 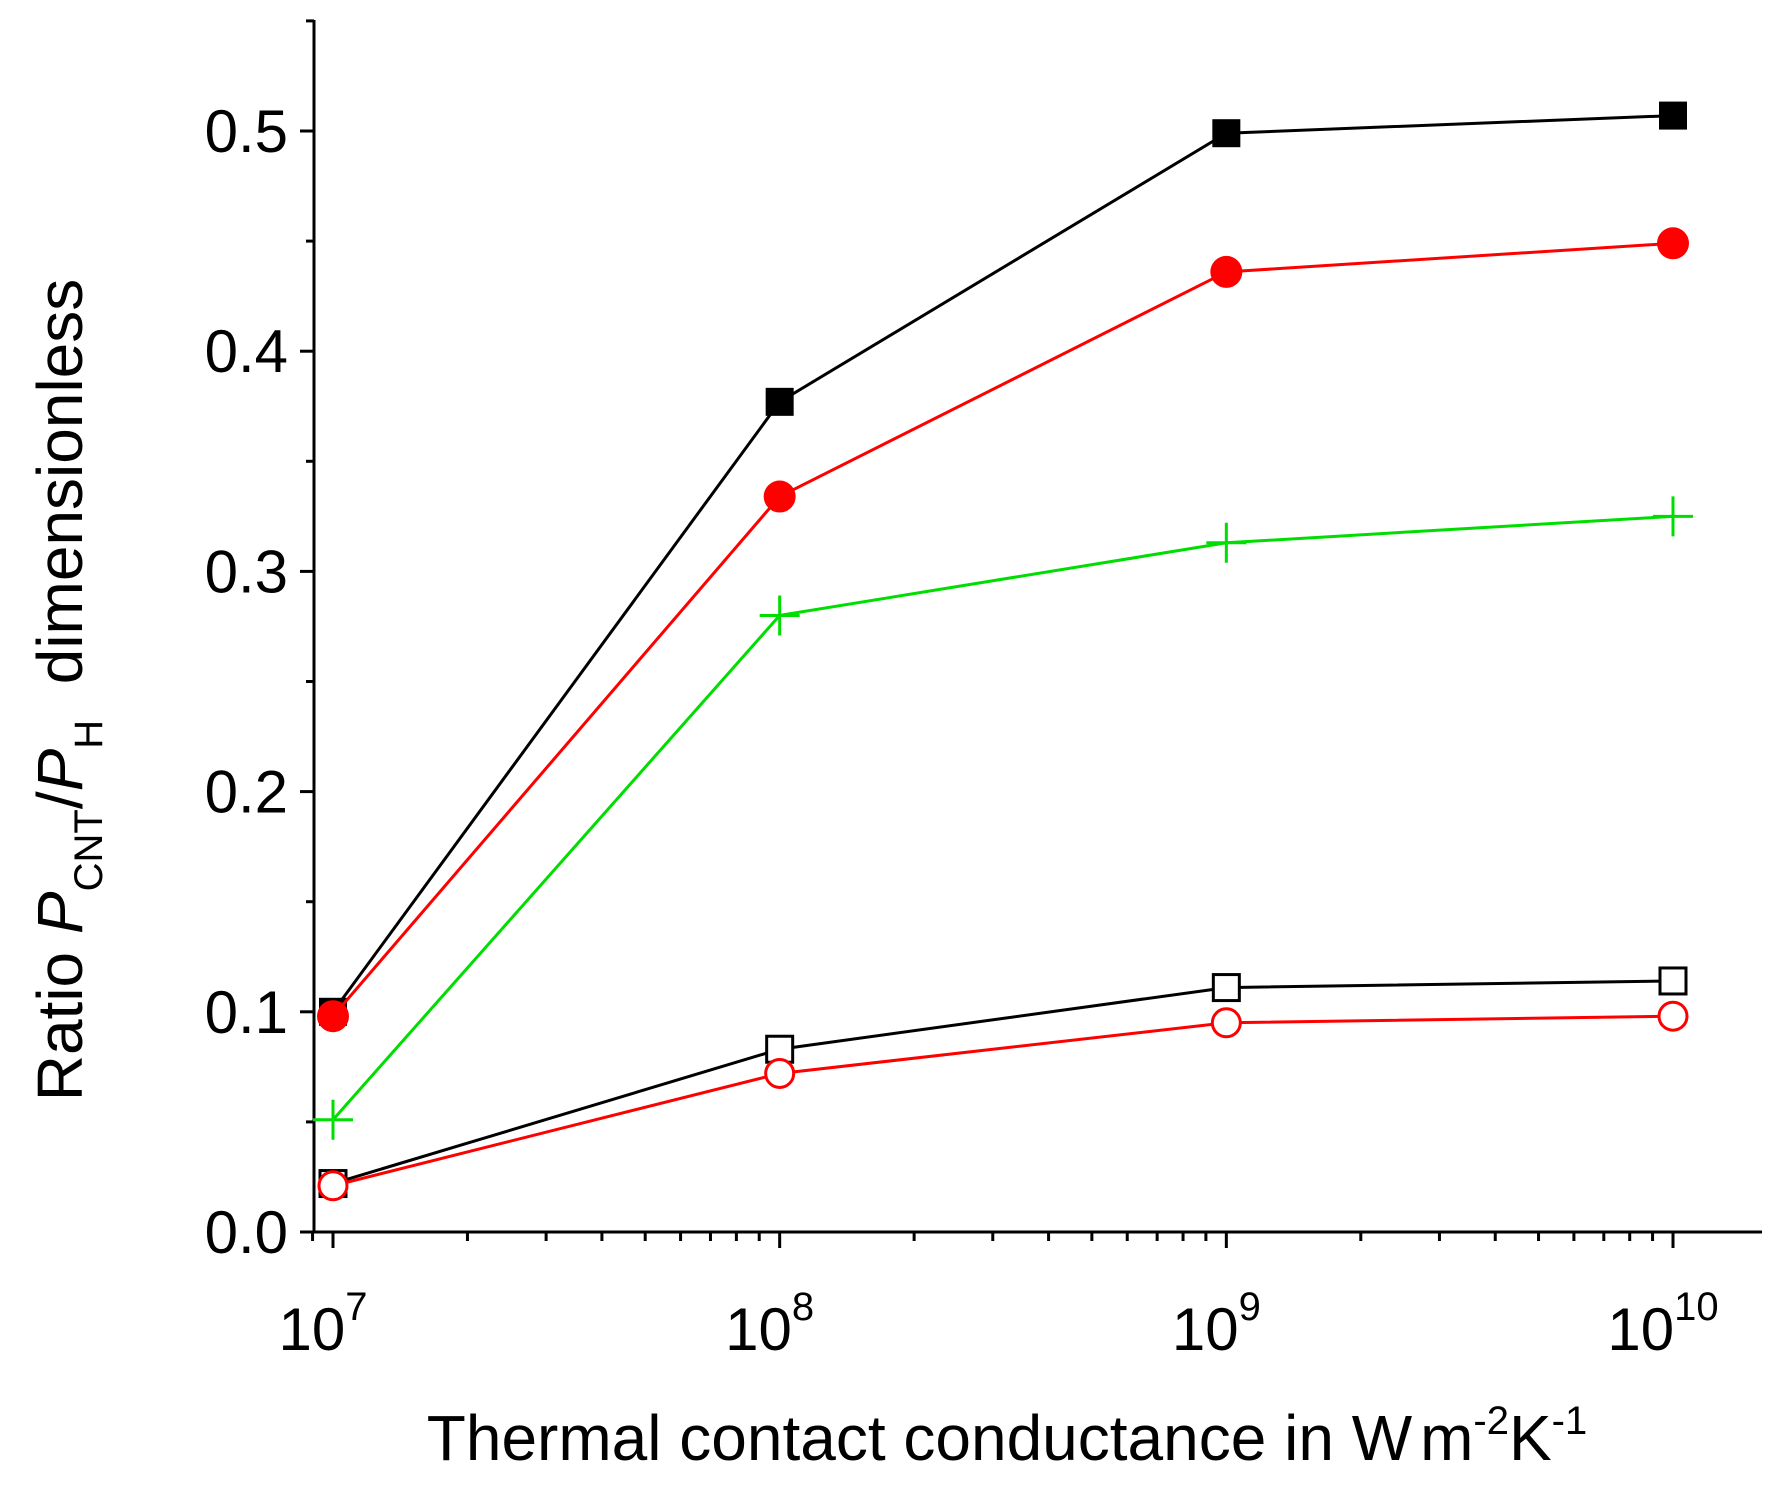 I want to click on series-open-square, so click(x=1003, y=1082).